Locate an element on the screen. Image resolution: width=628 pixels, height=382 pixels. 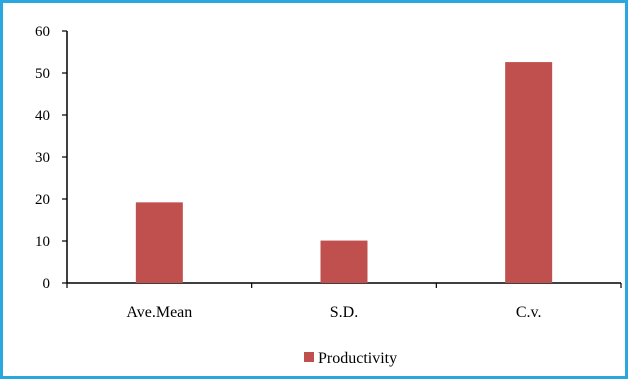
legend-swatch-productivity is located at coordinates (309, 357).